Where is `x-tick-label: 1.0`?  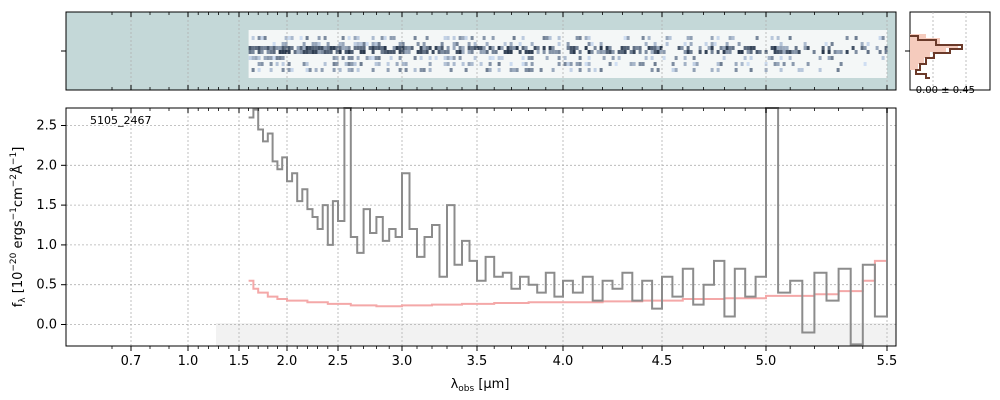 x-tick-label: 1.0 is located at coordinates (188, 361).